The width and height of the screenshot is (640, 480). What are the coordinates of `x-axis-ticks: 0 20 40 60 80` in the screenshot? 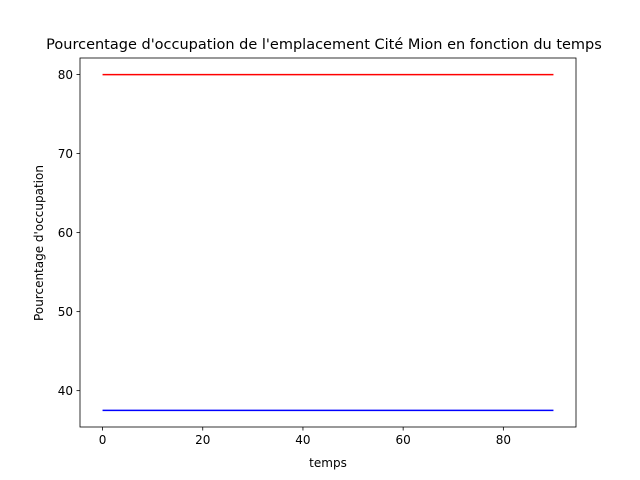 It's located at (305, 437).